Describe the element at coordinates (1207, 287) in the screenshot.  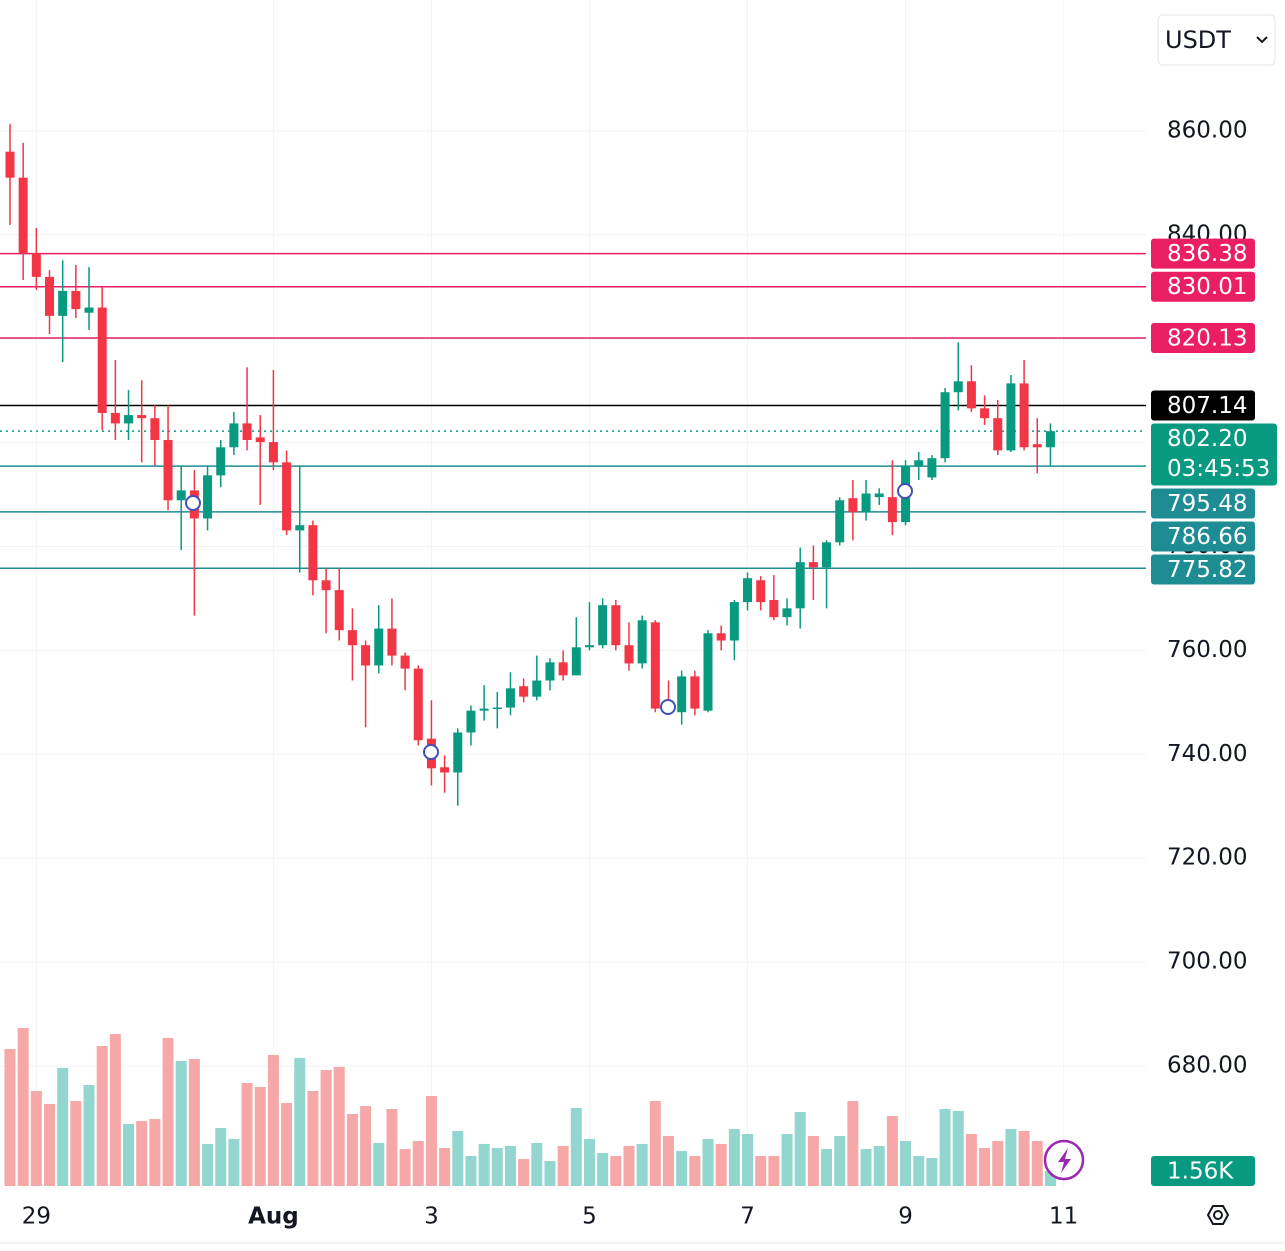
I see `price-badge-label: 830.01` at that location.